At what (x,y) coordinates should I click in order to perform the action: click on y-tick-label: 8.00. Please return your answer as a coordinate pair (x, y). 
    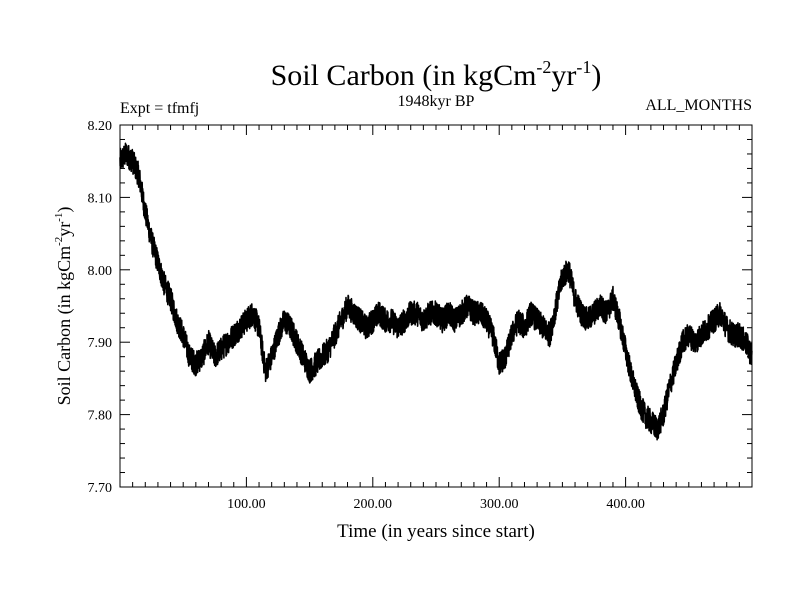
    Looking at the image, I should click on (100, 271).